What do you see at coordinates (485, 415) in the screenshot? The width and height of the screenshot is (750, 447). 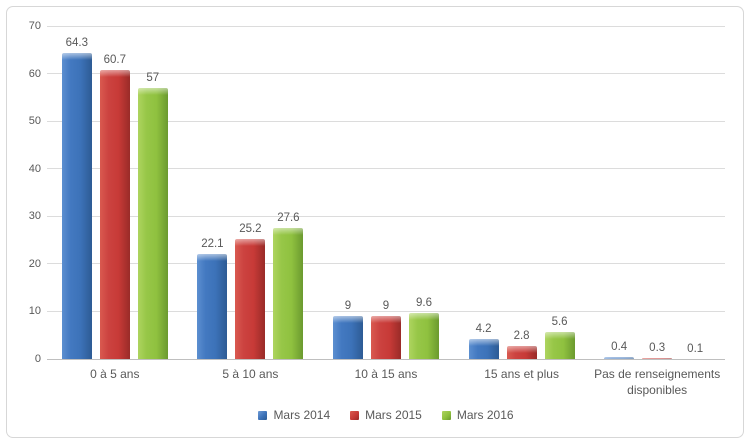 I see `legend-label: Mars 2016` at bounding box center [485, 415].